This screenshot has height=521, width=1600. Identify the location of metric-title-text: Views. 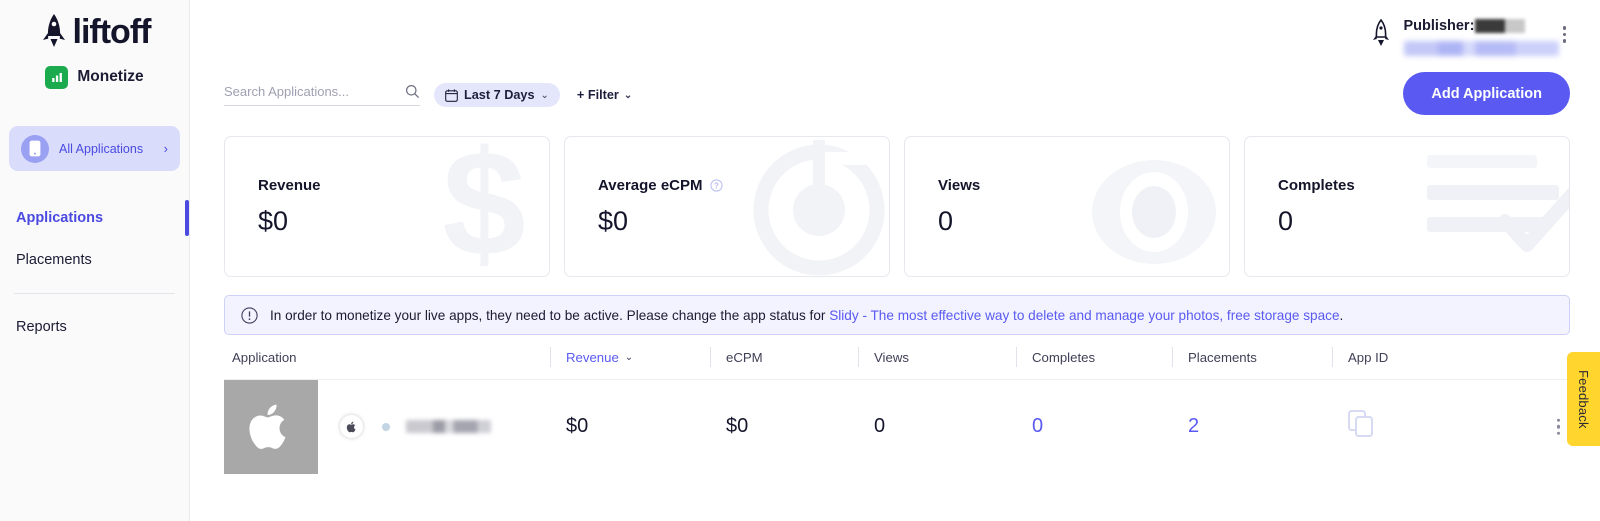
(959, 185).